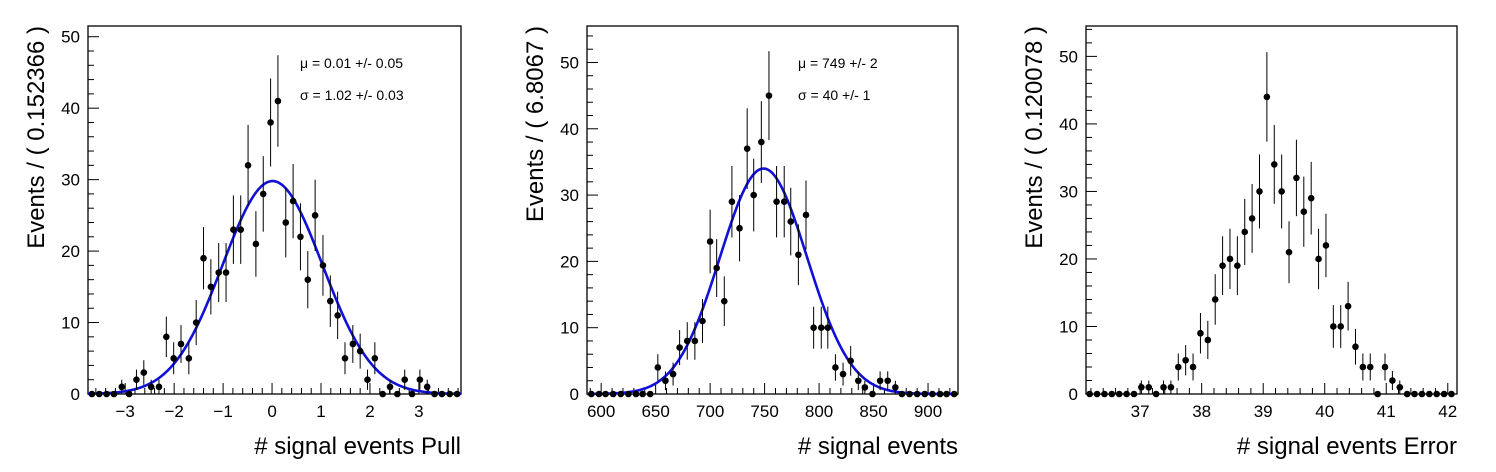 The height and width of the screenshot is (472, 1496). Describe the element at coordinates (878, 446) in the screenshot. I see `x-axis-title: # signal events` at that location.